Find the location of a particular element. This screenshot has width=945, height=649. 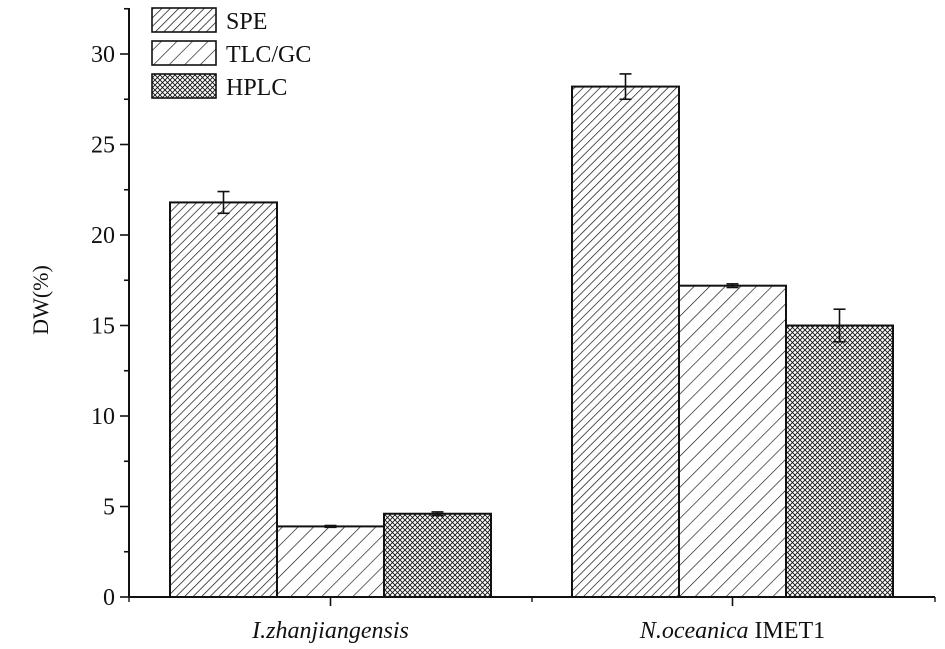

y-tick-label: 25 is located at coordinates (103, 146).